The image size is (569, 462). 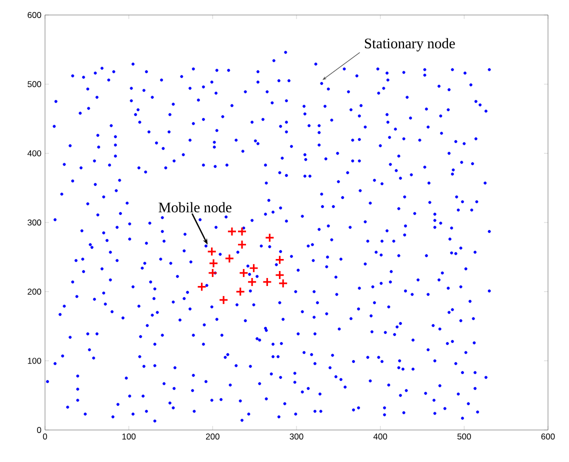 What do you see at coordinates (35, 361) in the screenshot?
I see `y-tick-label: 100` at bounding box center [35, 361].